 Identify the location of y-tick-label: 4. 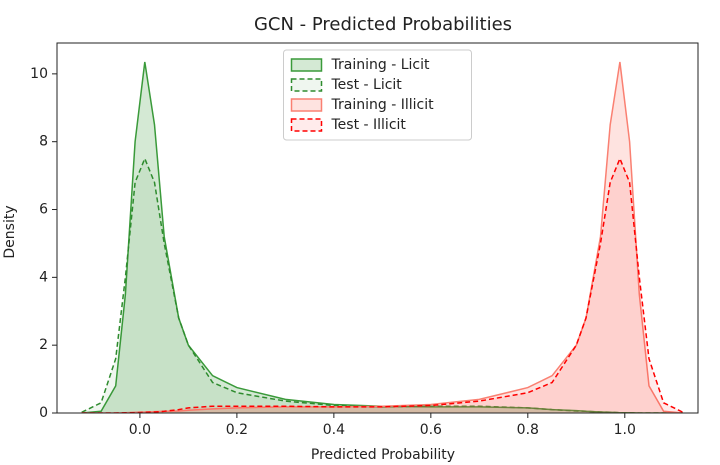
(43, 277).